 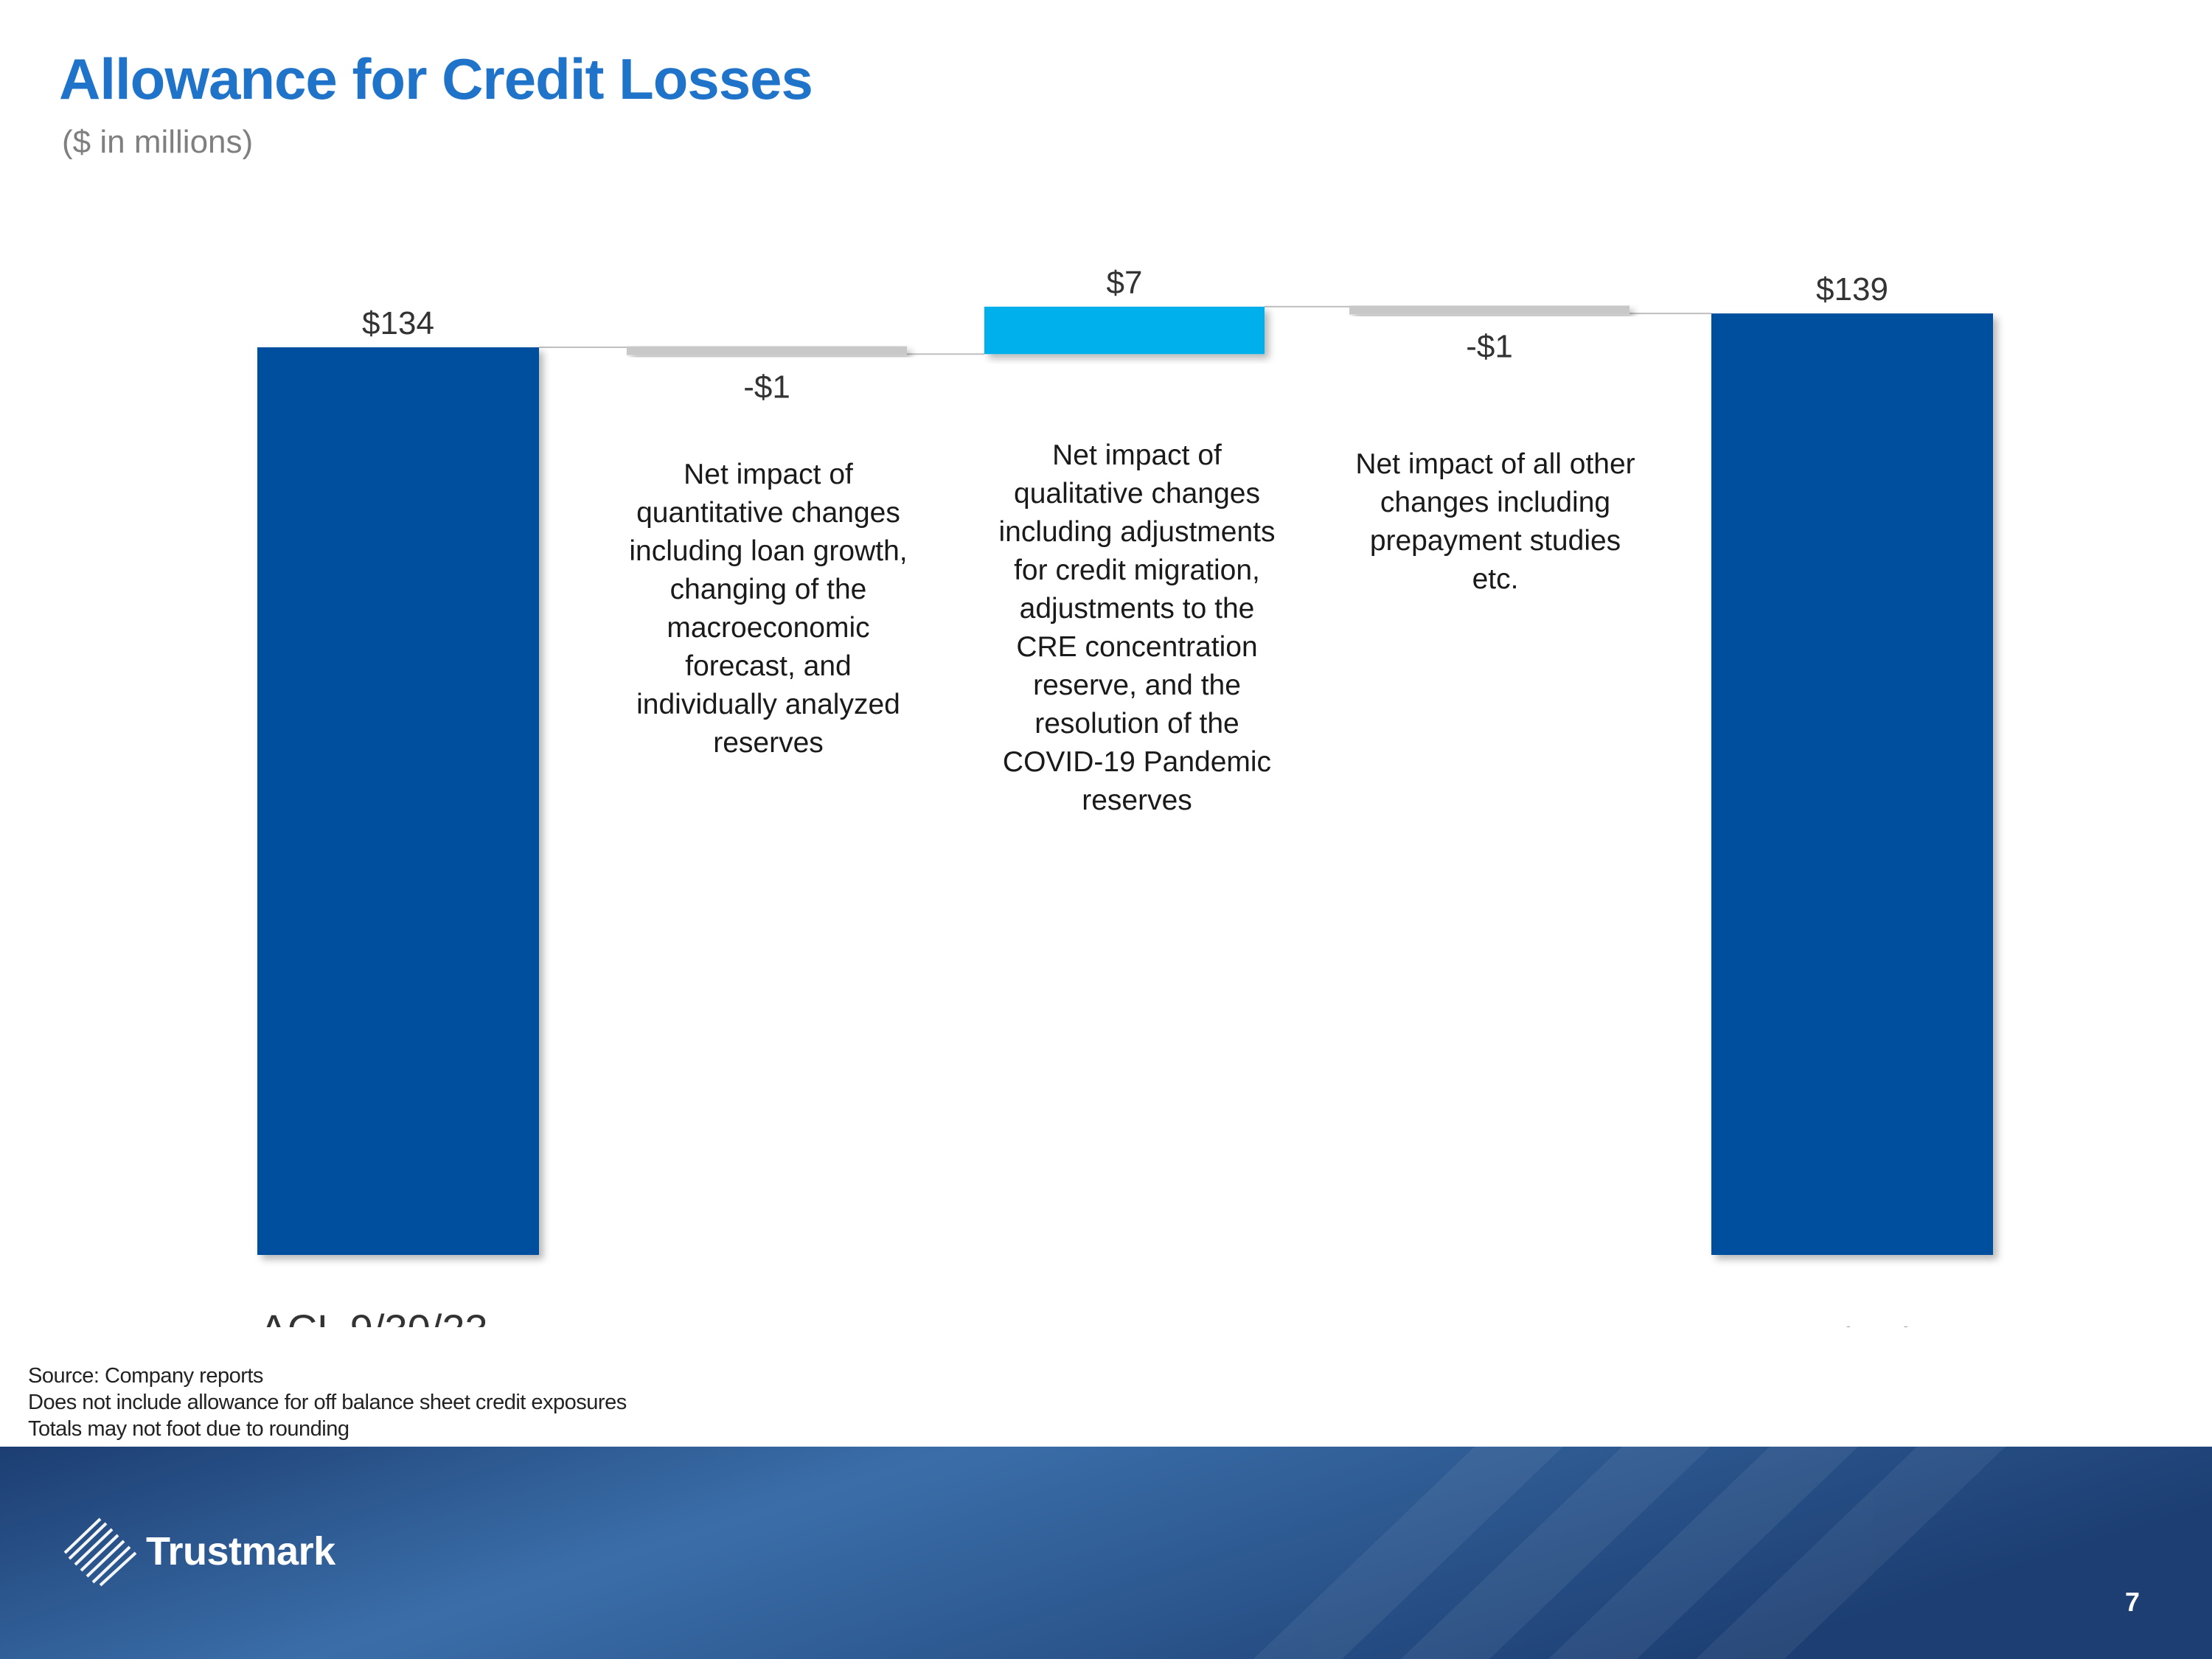 I want to click on footer-background, so click(x=1106, y=1553).